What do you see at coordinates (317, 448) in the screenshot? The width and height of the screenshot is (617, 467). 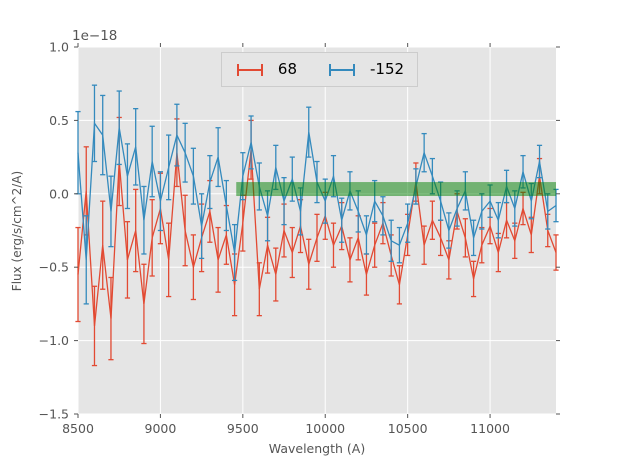 I see `x-axis-label: Wavelength (A)` at bounding box center [317, 448].